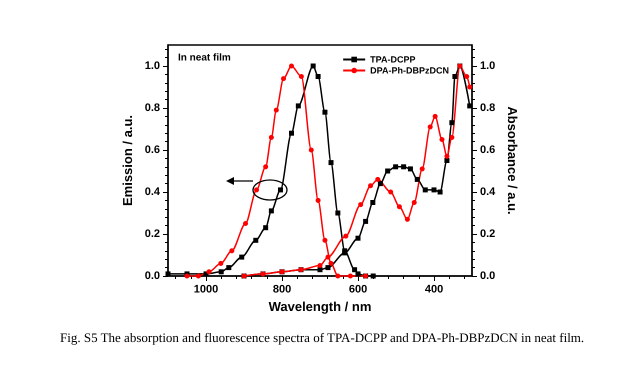  What do you see at coordinates (152, 66) in the screenshot?
I see `y-tick-label: 1.0` at bounding box center [152, 66].